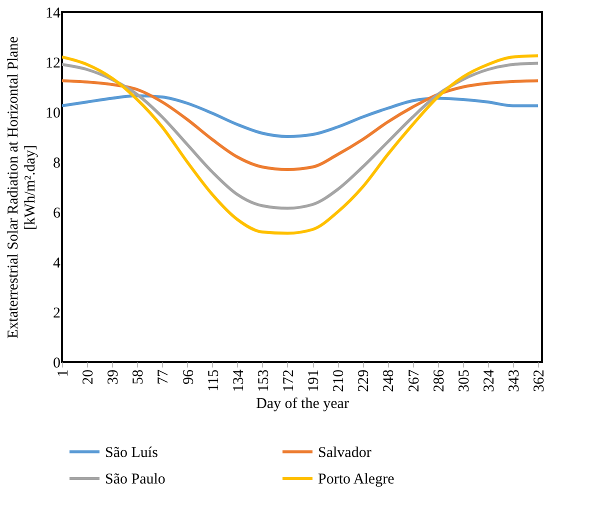  What do you see at coordinates (53, 114) in the screenshot?
I see `y-tick-label: 10` at bounding box center [53, 114].